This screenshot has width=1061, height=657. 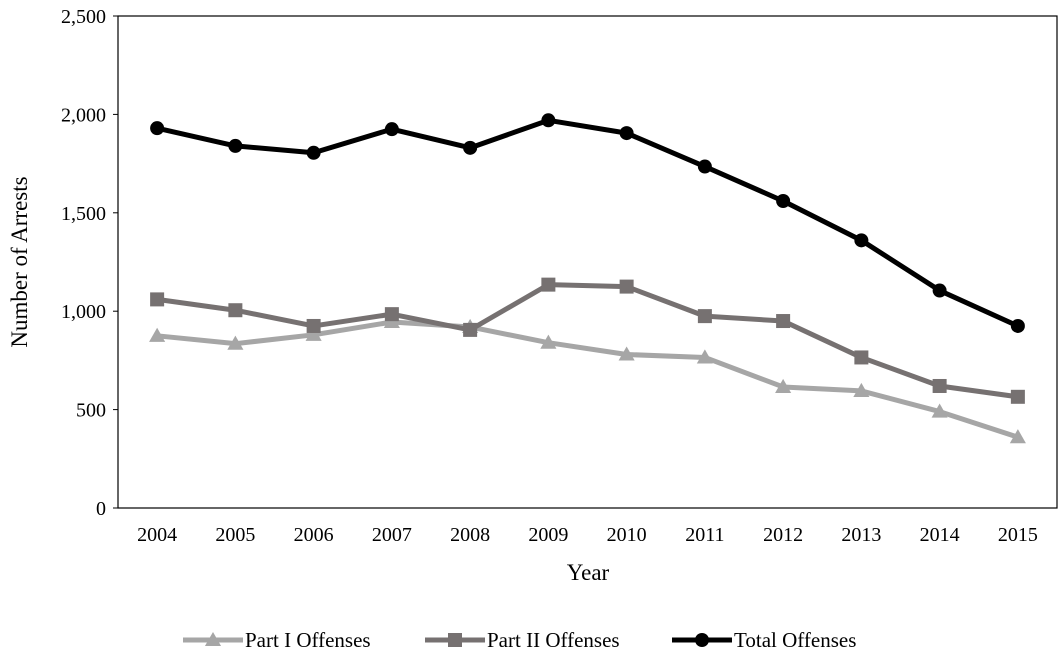 I want to click on x-tick-label: 2006, so click(x=314, y=535).